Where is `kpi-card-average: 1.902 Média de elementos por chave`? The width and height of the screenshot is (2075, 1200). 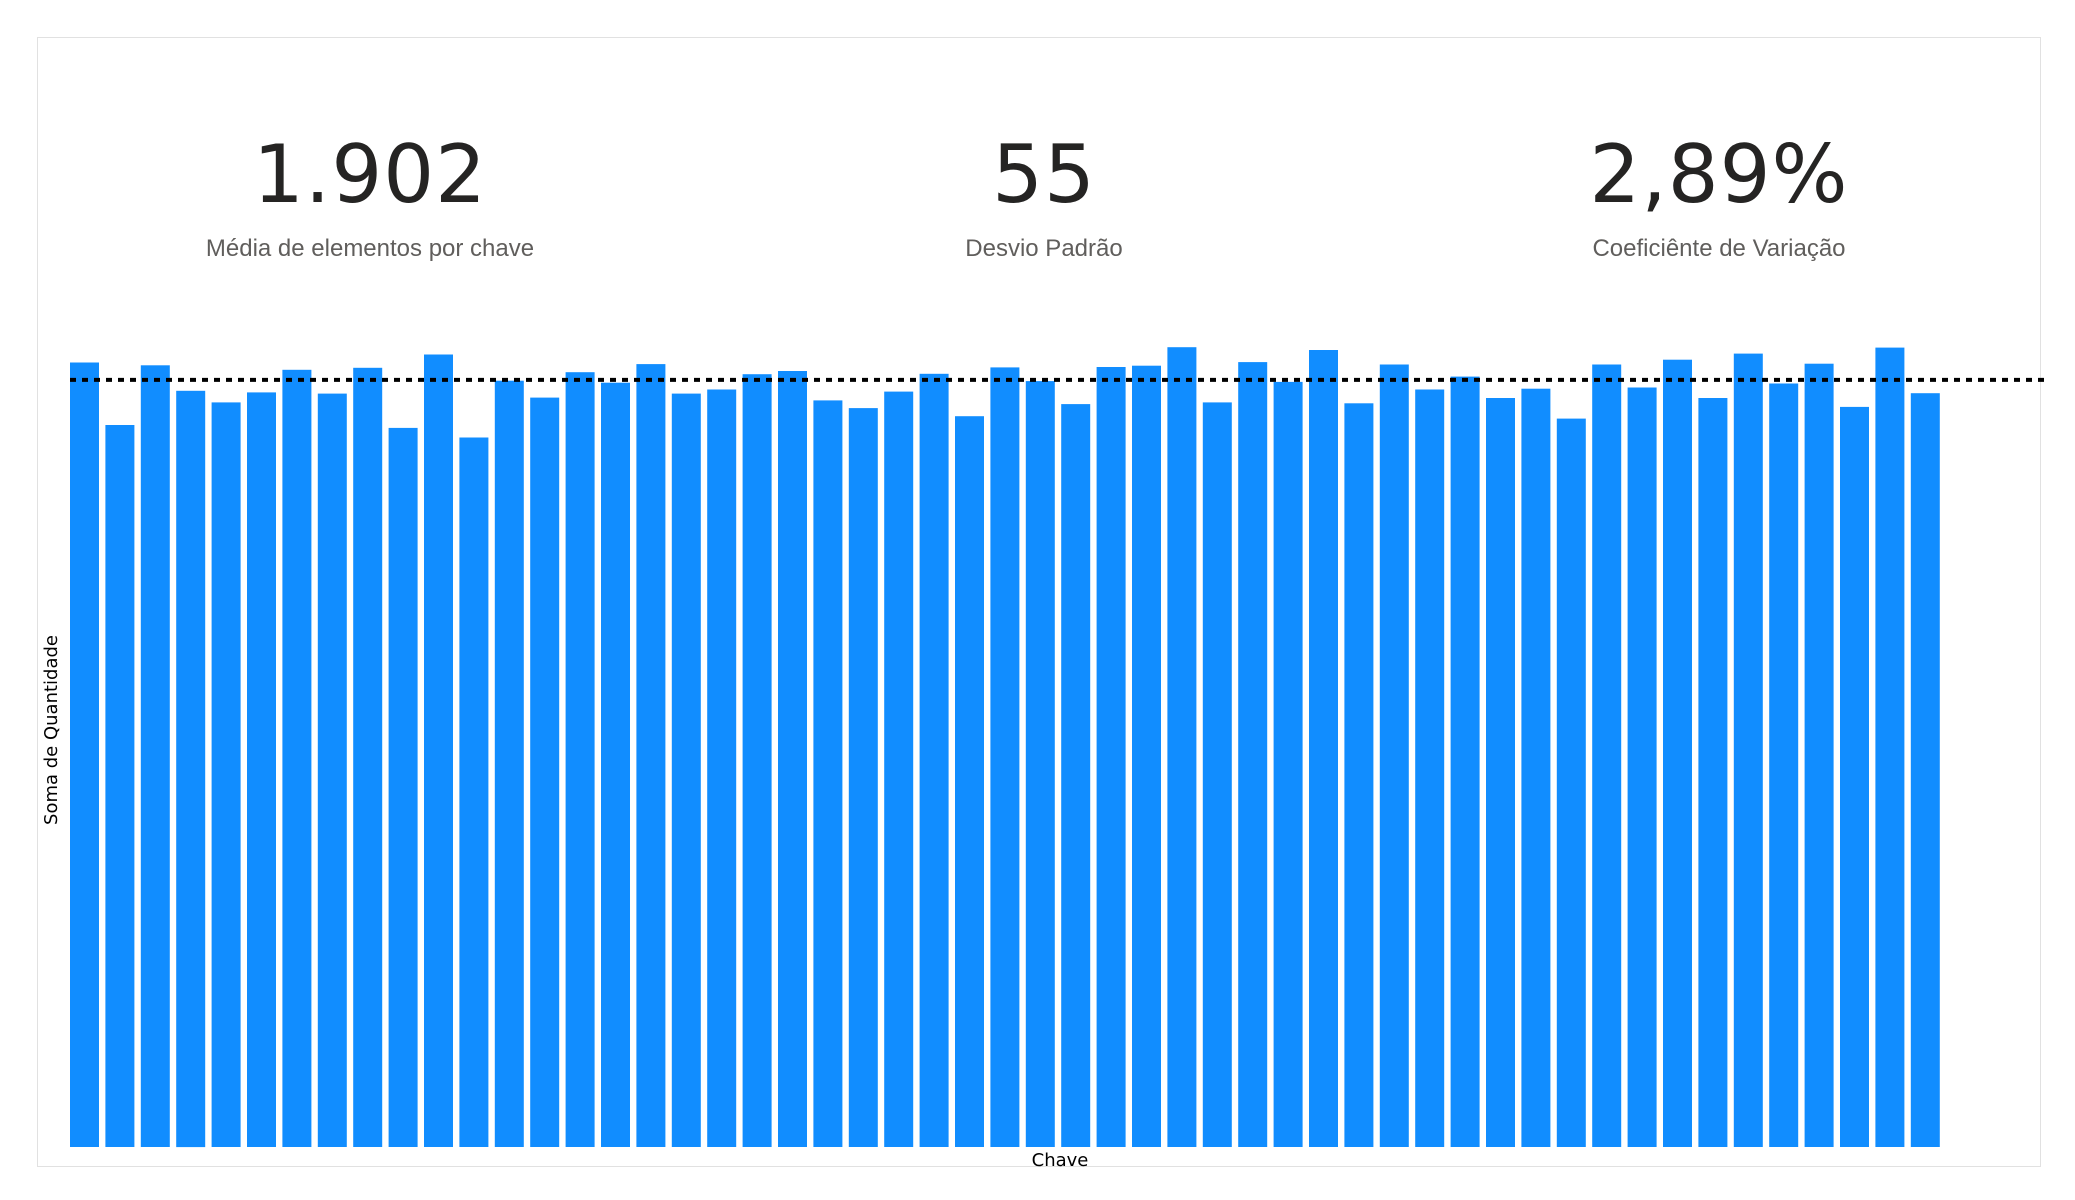
kpi-card-average: 1.902 Média de elementos por chave is located at coordinates (370, 192).